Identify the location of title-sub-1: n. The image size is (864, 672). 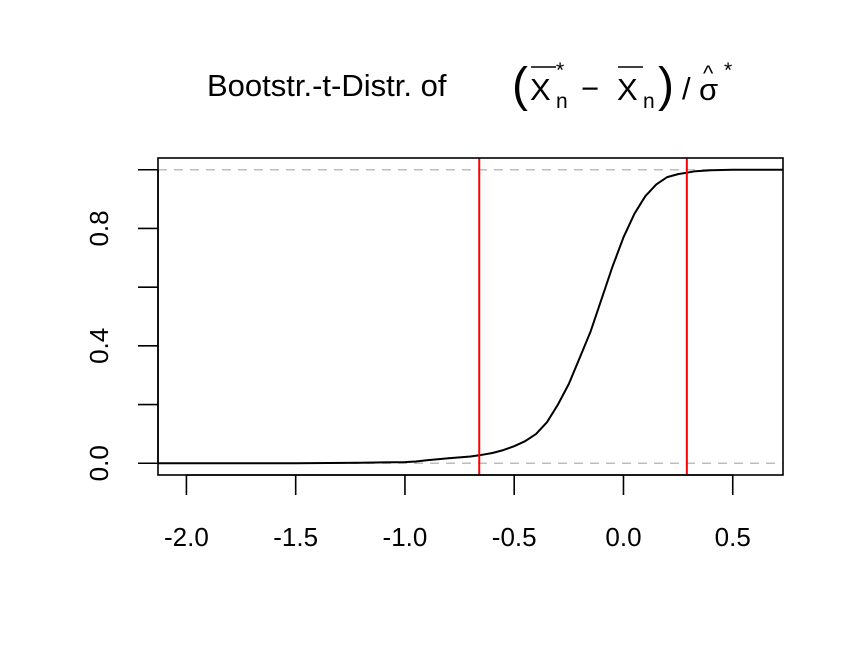
(562, 101).